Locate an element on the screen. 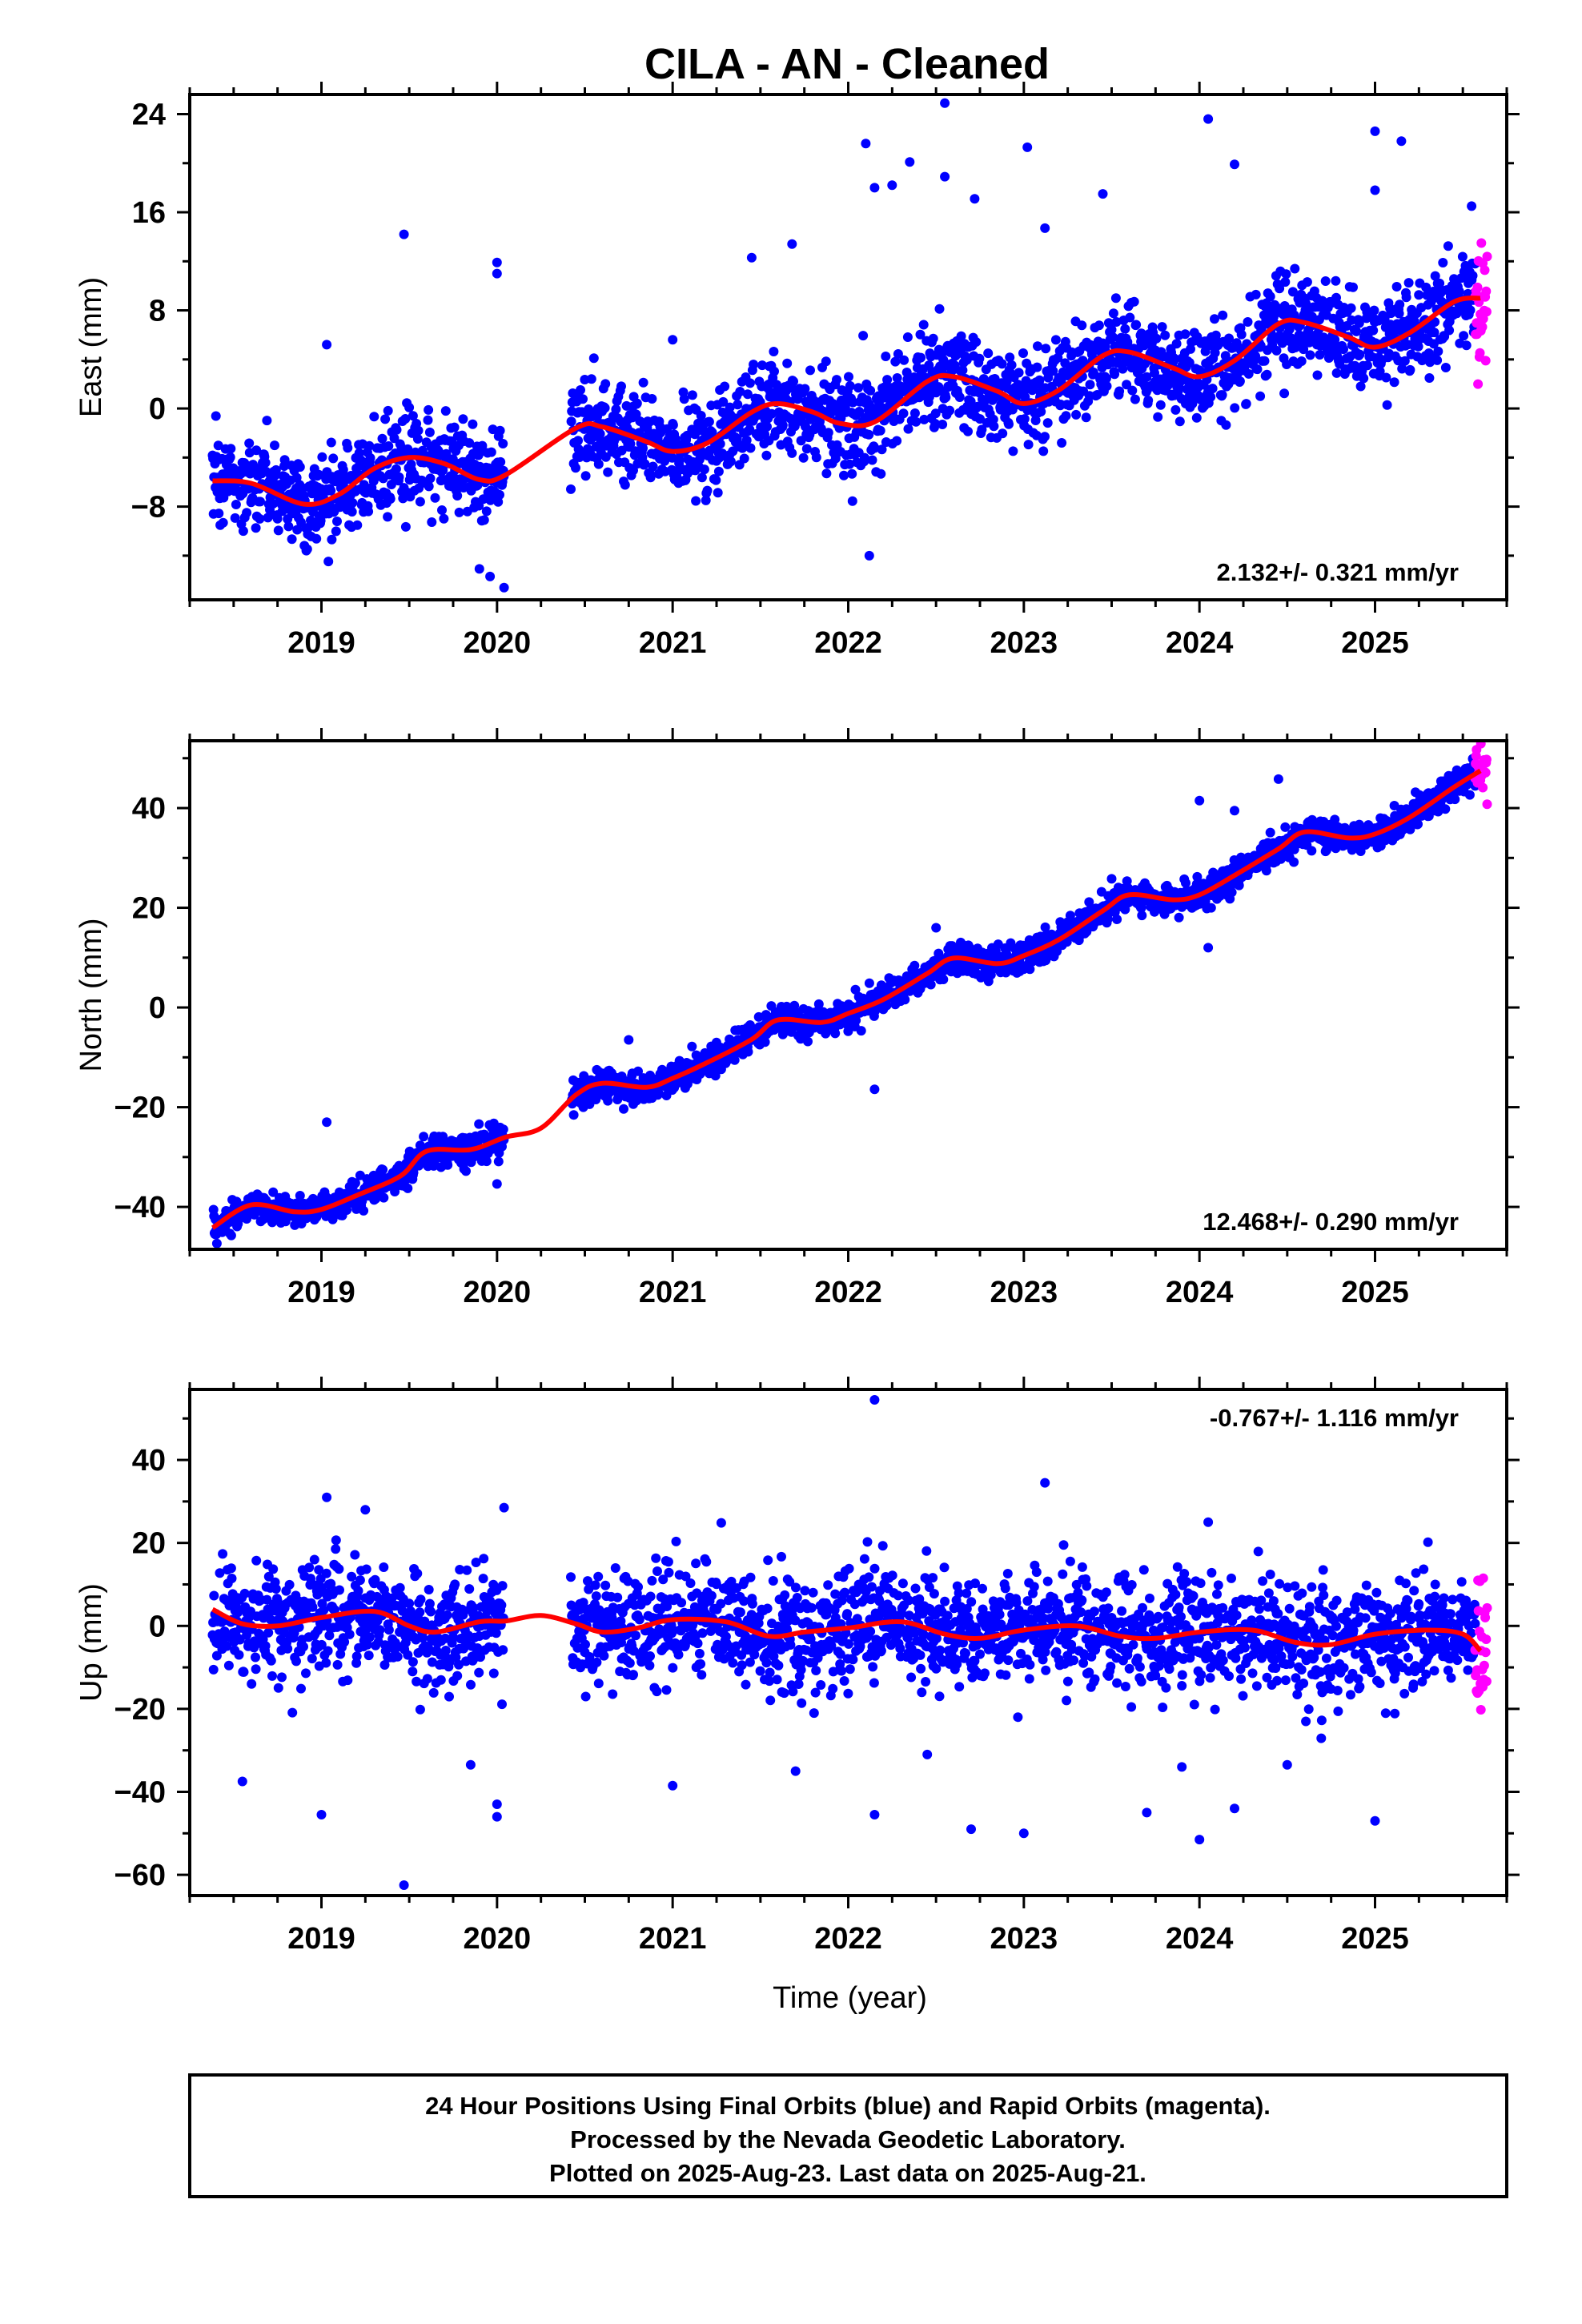  north-x-tick-label: 2025 is located at coordinates (1375, 1292).